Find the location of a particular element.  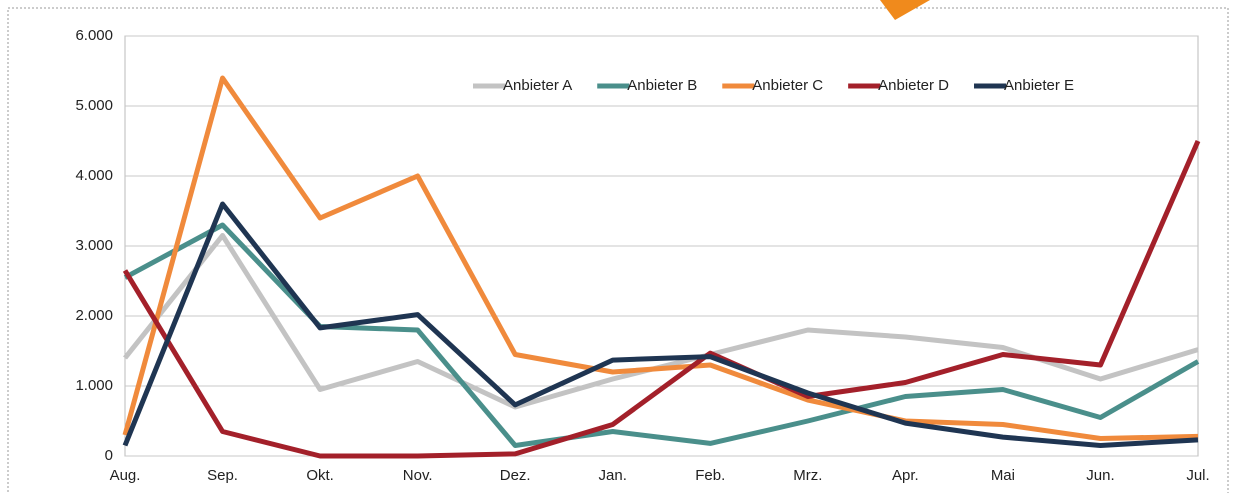

legend-label: Anbieter A is located at coordinates (537, 85).